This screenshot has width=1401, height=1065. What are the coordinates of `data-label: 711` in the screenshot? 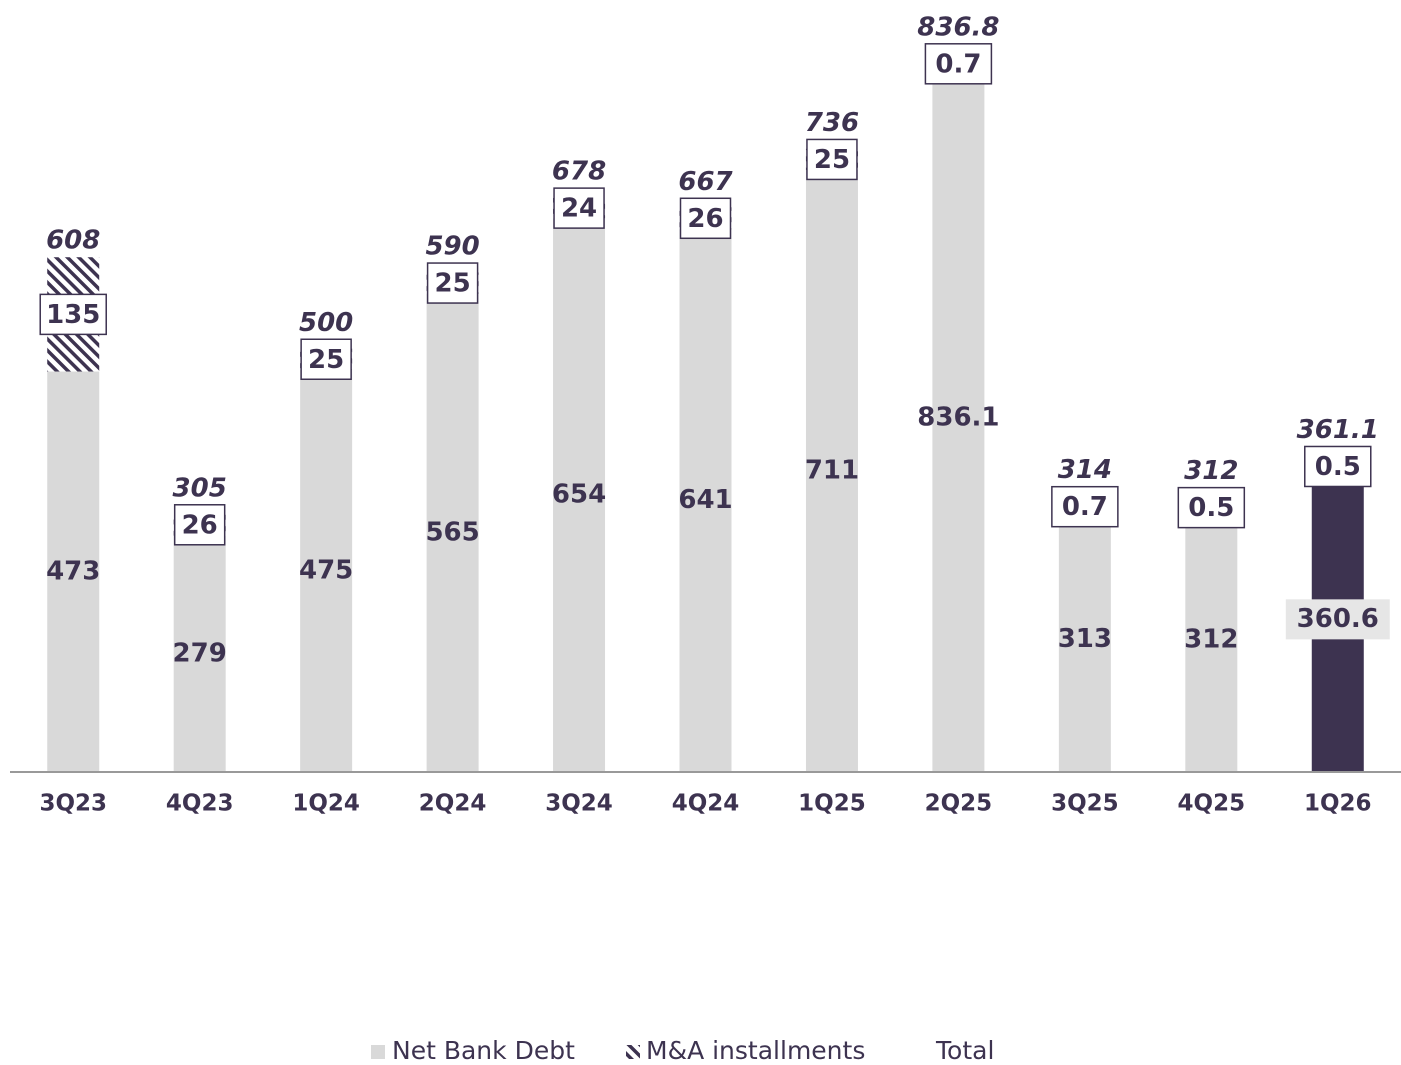 It's located at (832, 471).